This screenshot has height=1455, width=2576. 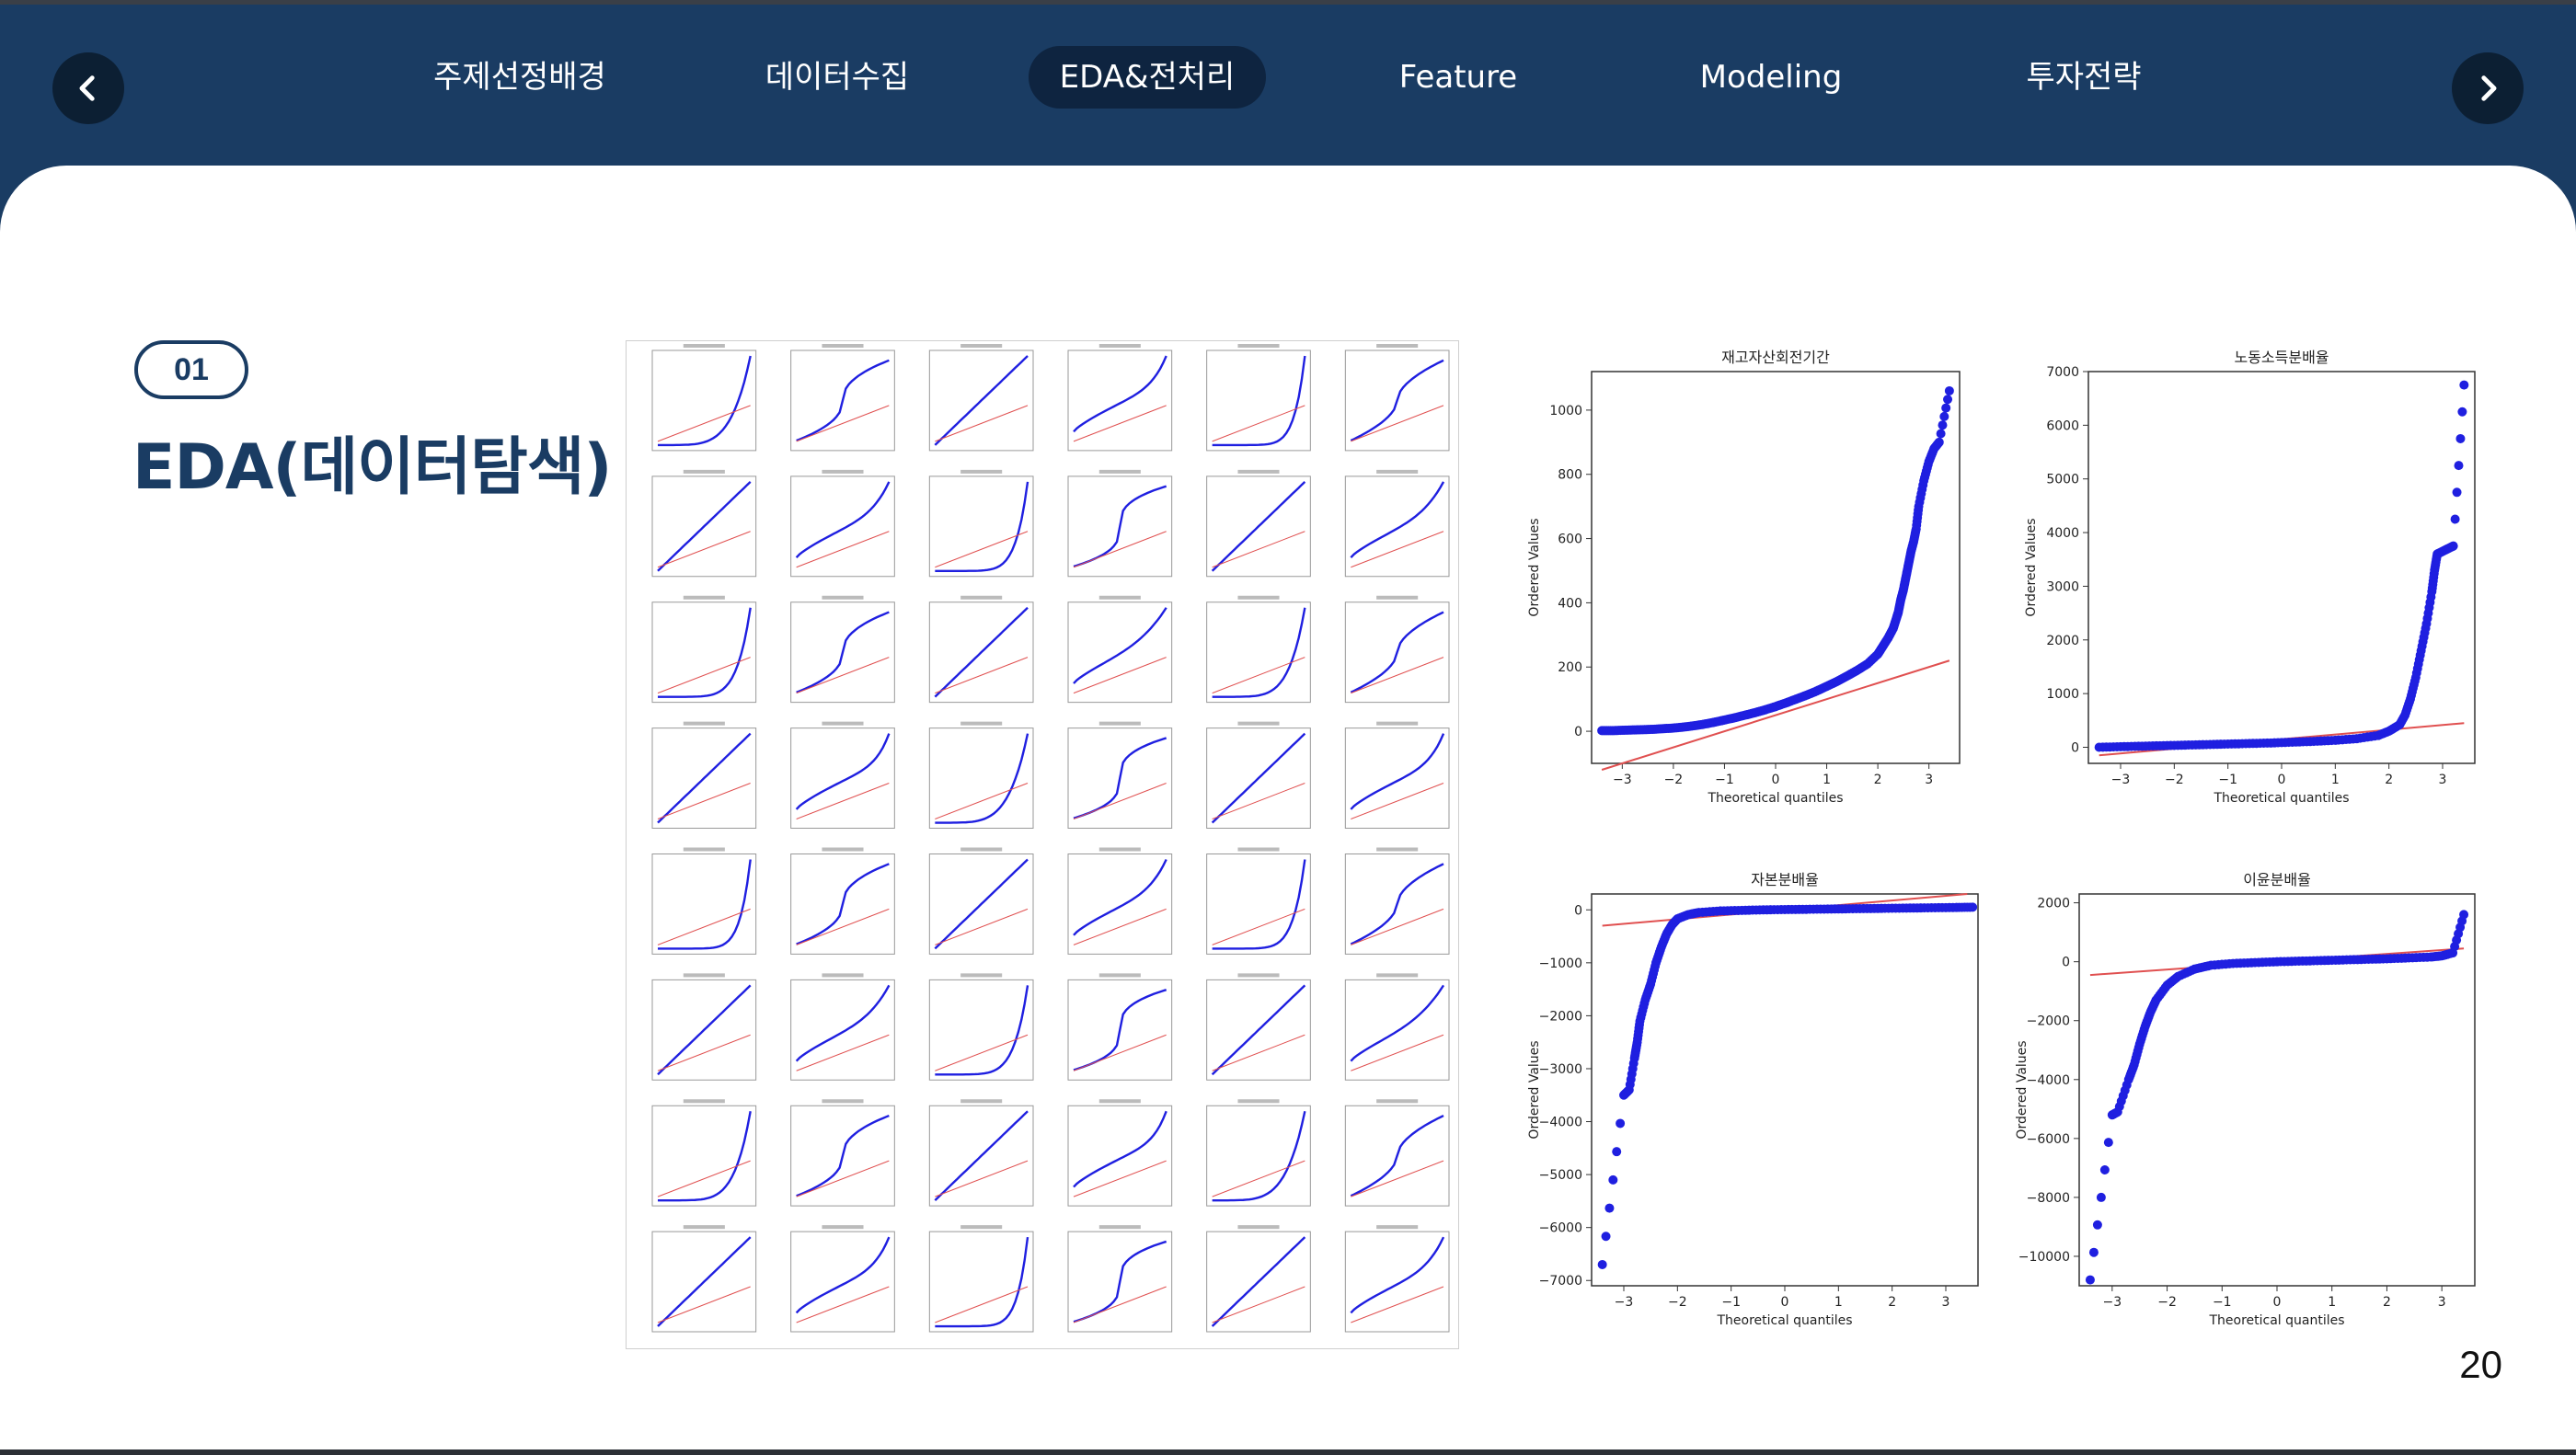 What do you see at coordinates (1785, 879) in the screenshot?
I see `chart-title: 자본분배율` at bounding box center [1785, 879].